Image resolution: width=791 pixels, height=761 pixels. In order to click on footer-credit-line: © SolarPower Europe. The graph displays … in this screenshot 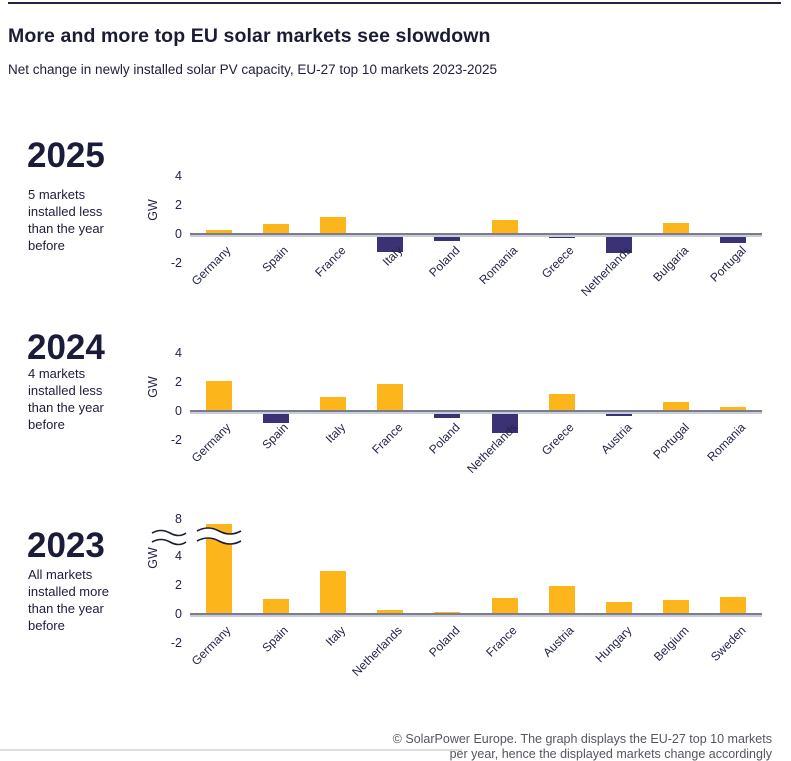, I will do `click(582, 739)`.